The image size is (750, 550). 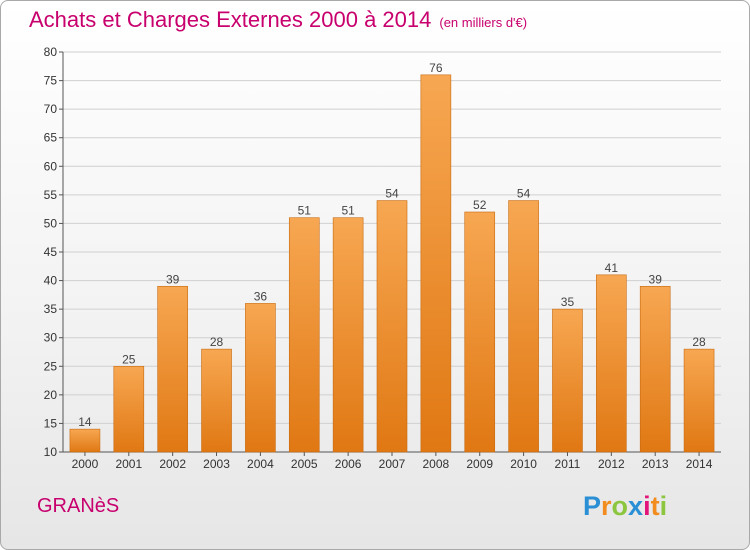 I want to click on value-label-2000: 14, so click(x=85, y=422).